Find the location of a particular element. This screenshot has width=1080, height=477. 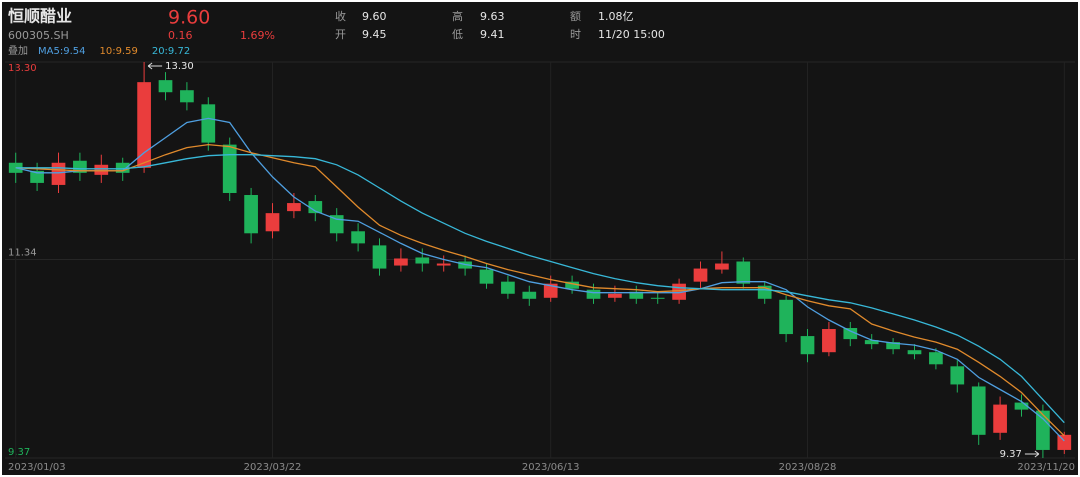

label: 低 is located at coordinates (457, 34).